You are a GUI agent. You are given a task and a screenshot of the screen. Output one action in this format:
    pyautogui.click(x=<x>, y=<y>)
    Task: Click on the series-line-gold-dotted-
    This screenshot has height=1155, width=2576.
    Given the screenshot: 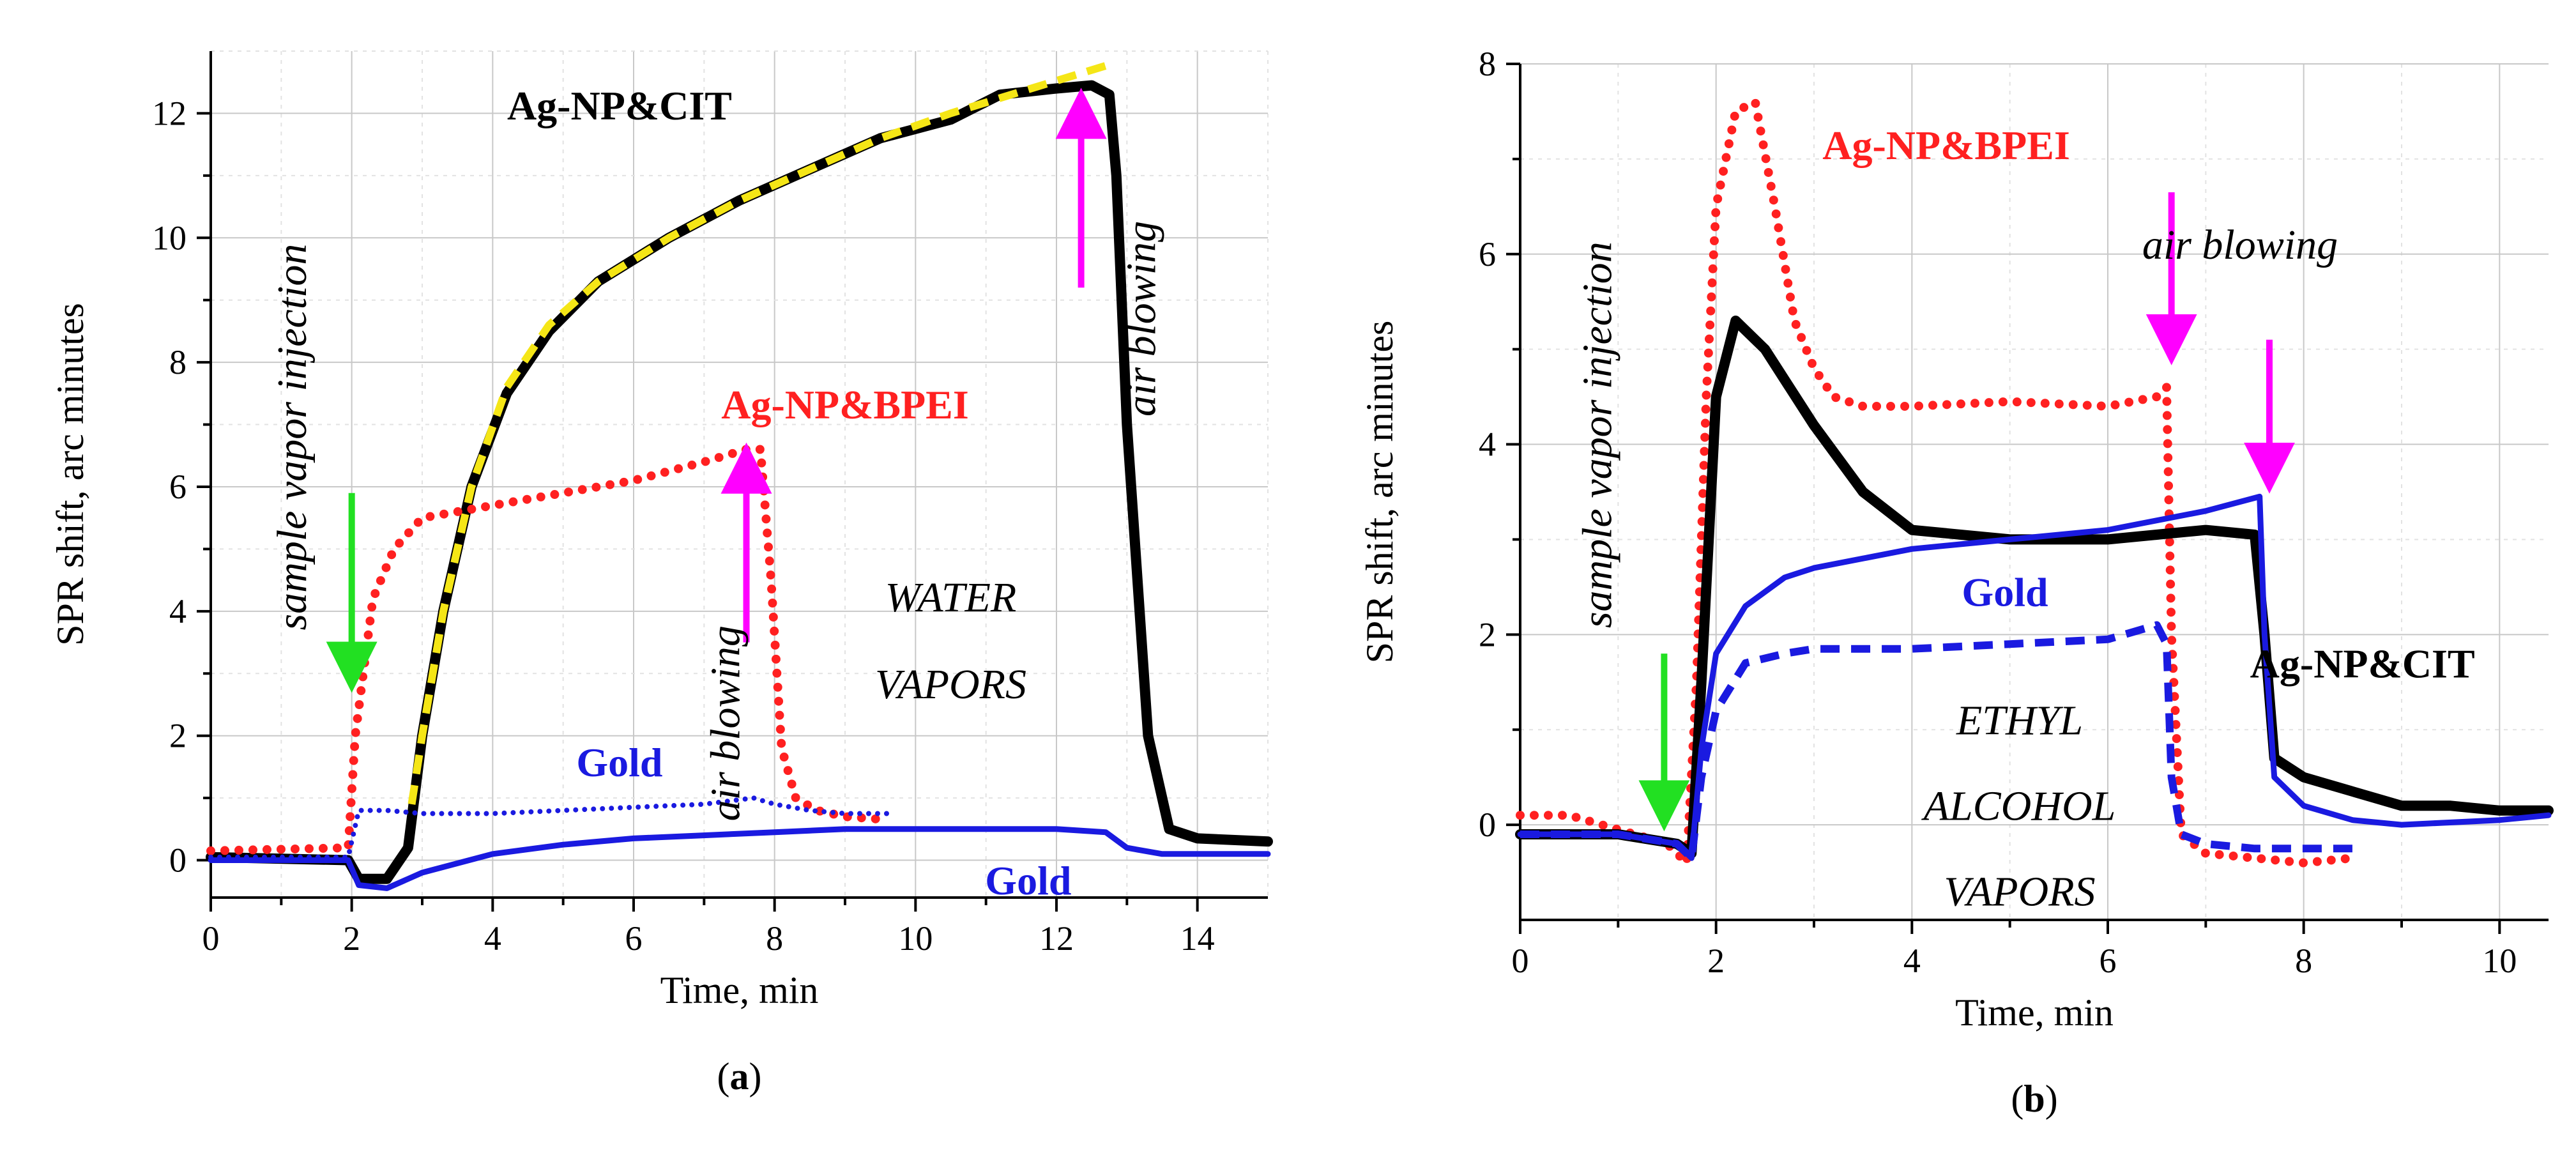 What is the action you would take?
    pyautogui.click(x=552, y=828)
    